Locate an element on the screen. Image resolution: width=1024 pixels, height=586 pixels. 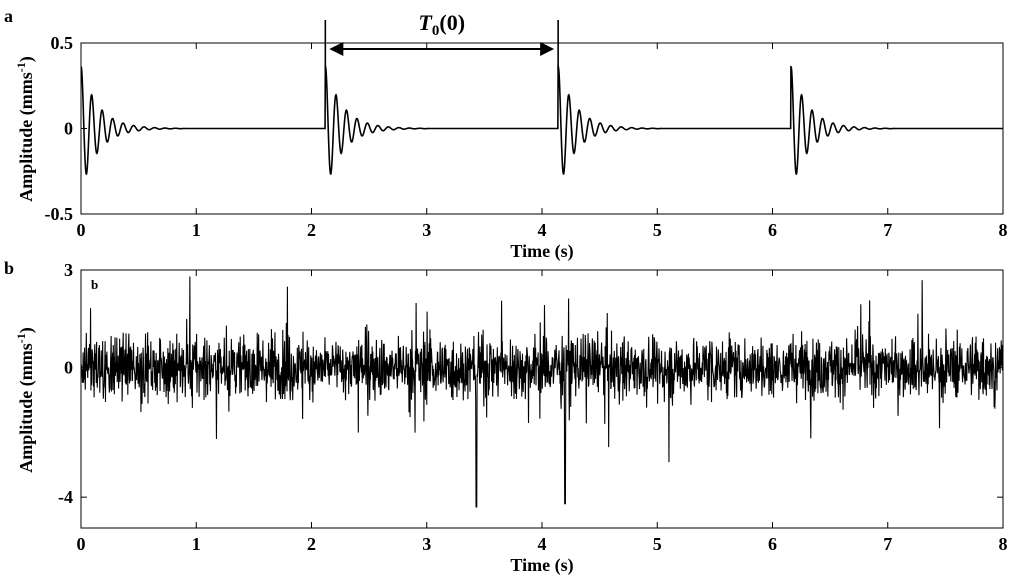
y-tick-label: 3 is located at coordinates (68, 270).